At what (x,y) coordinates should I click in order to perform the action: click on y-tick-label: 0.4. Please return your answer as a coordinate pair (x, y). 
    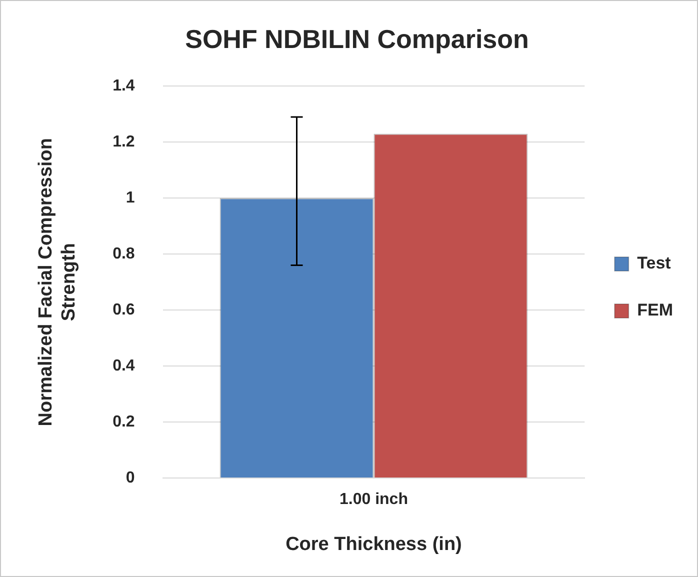
    Looking at the image, I should click on (123, 365).